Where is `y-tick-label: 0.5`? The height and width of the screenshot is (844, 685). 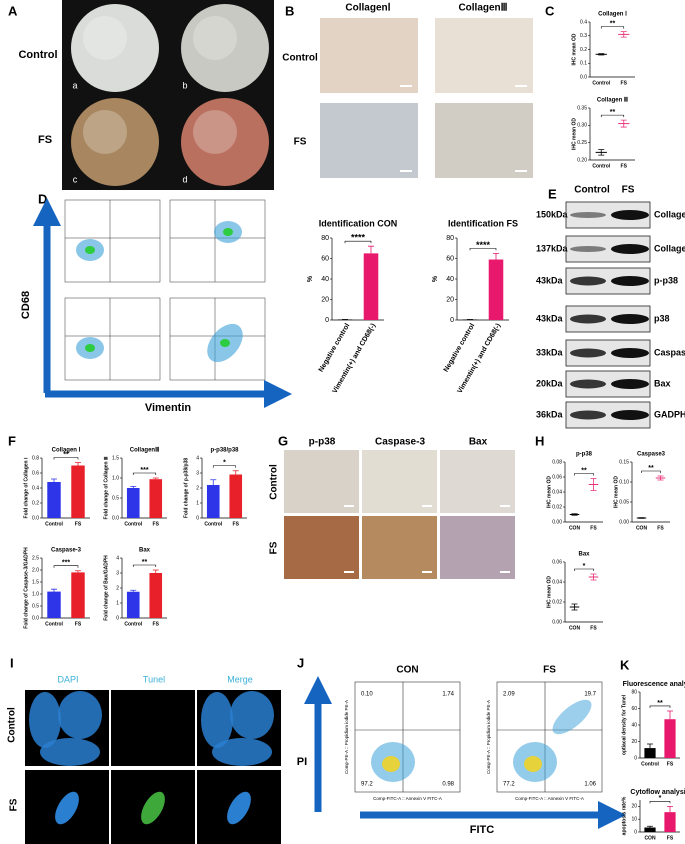 y-tick-label: 0.5 is located at coordinates (115, 498).